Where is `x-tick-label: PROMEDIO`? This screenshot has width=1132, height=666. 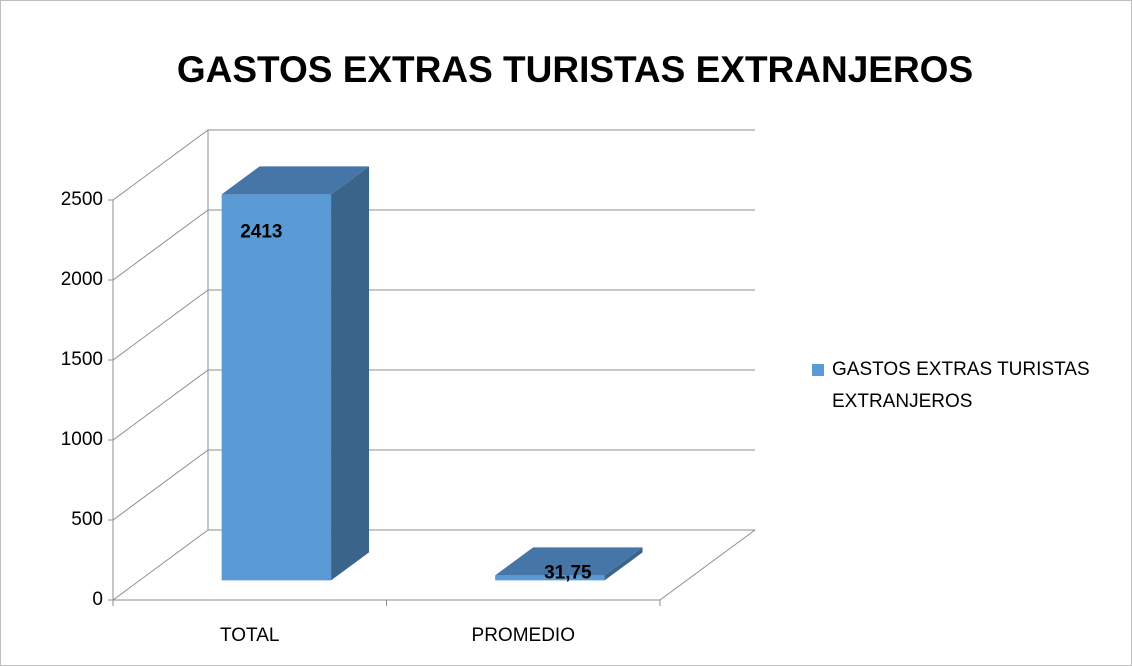
x-tick-label: PROMEDIO is located at coordinates (523, 635).